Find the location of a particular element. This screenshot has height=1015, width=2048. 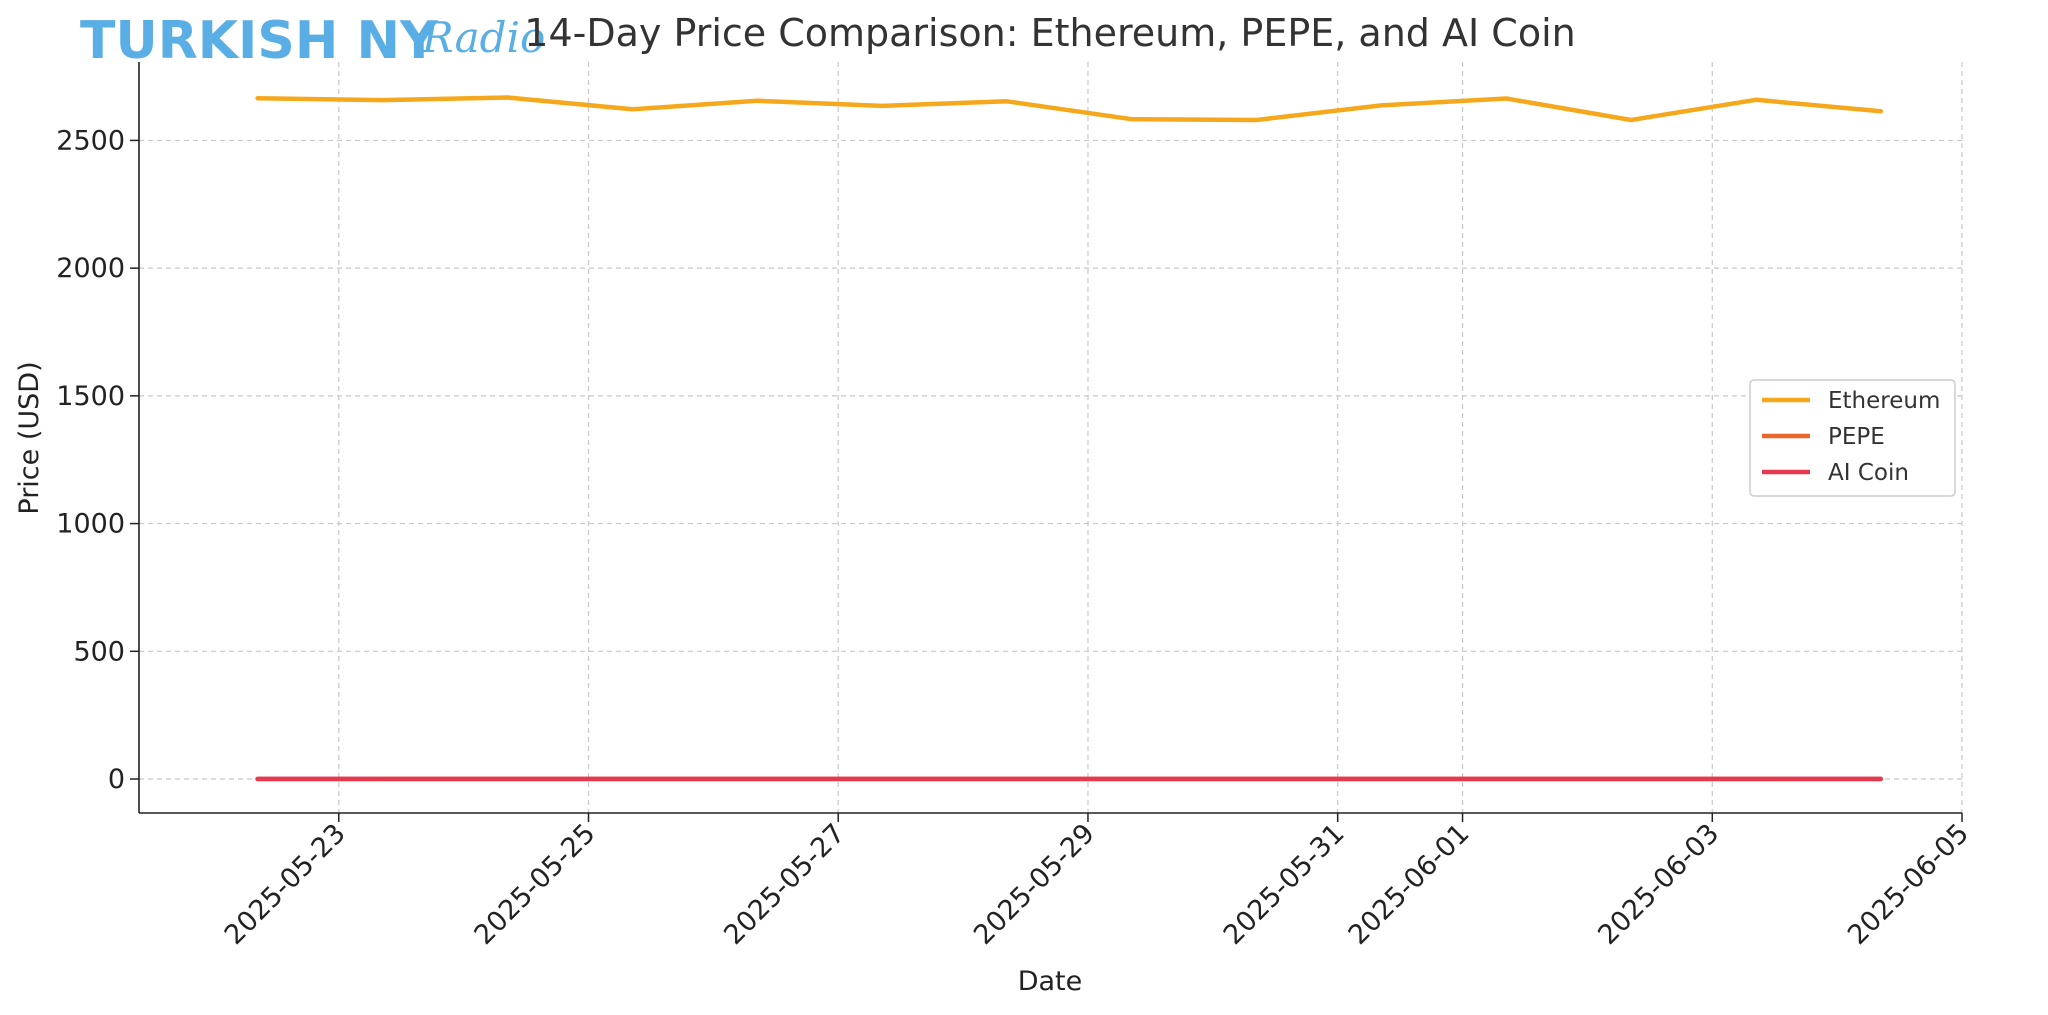

legend-label-pepe: PEPE is located at coordinates (1856, 437).